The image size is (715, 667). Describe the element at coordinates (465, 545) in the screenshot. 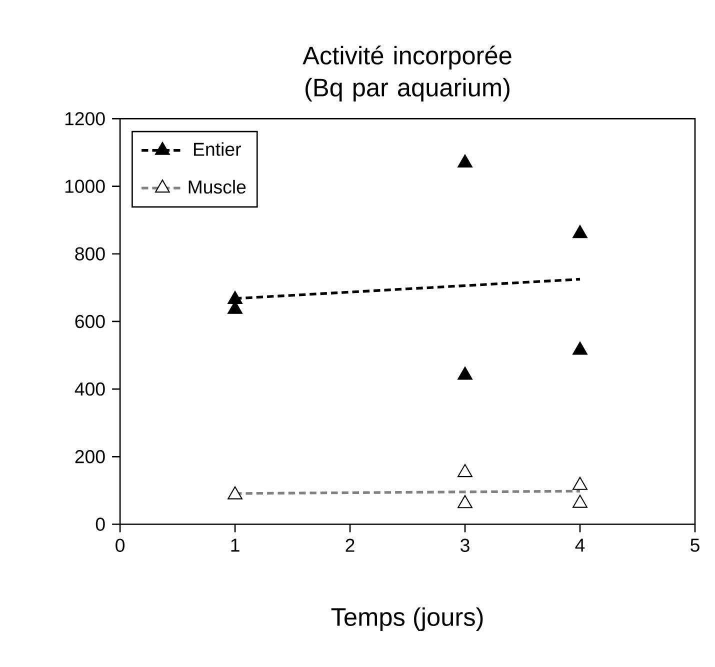

I see `x-tick-label: 3` at that location.